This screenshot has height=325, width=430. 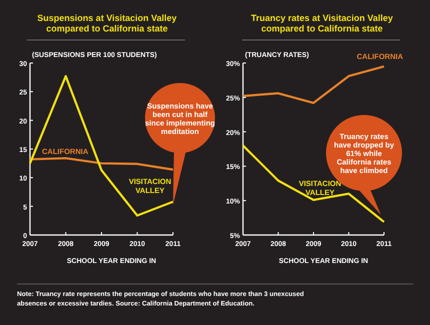 I want to click on chart-title: Suspensions at Visitacion Valley compared to California state, so click(x=107, y=23).